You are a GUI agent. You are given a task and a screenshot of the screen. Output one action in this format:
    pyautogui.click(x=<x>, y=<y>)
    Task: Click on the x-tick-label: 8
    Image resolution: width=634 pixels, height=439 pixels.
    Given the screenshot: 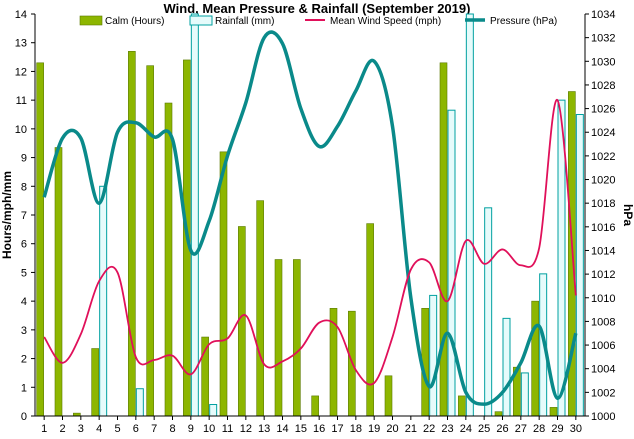 What is the action you would take?
    pyautogui.click(x=172, y=428)
    